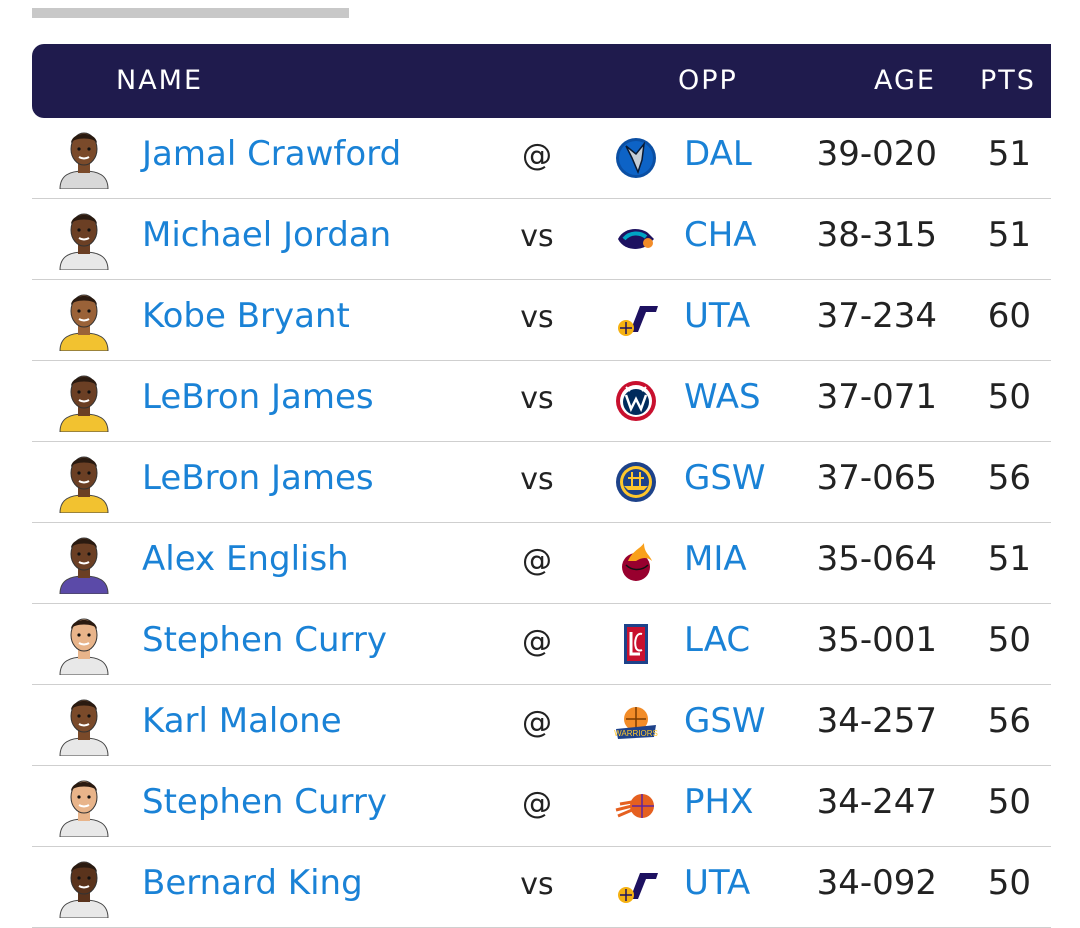 The height and width of the screenshot is (928, 1080). What do you see at coordinates (876, 640) in the screenshot?
I see `age-value: 35-001` at bounding box center [876, 640].